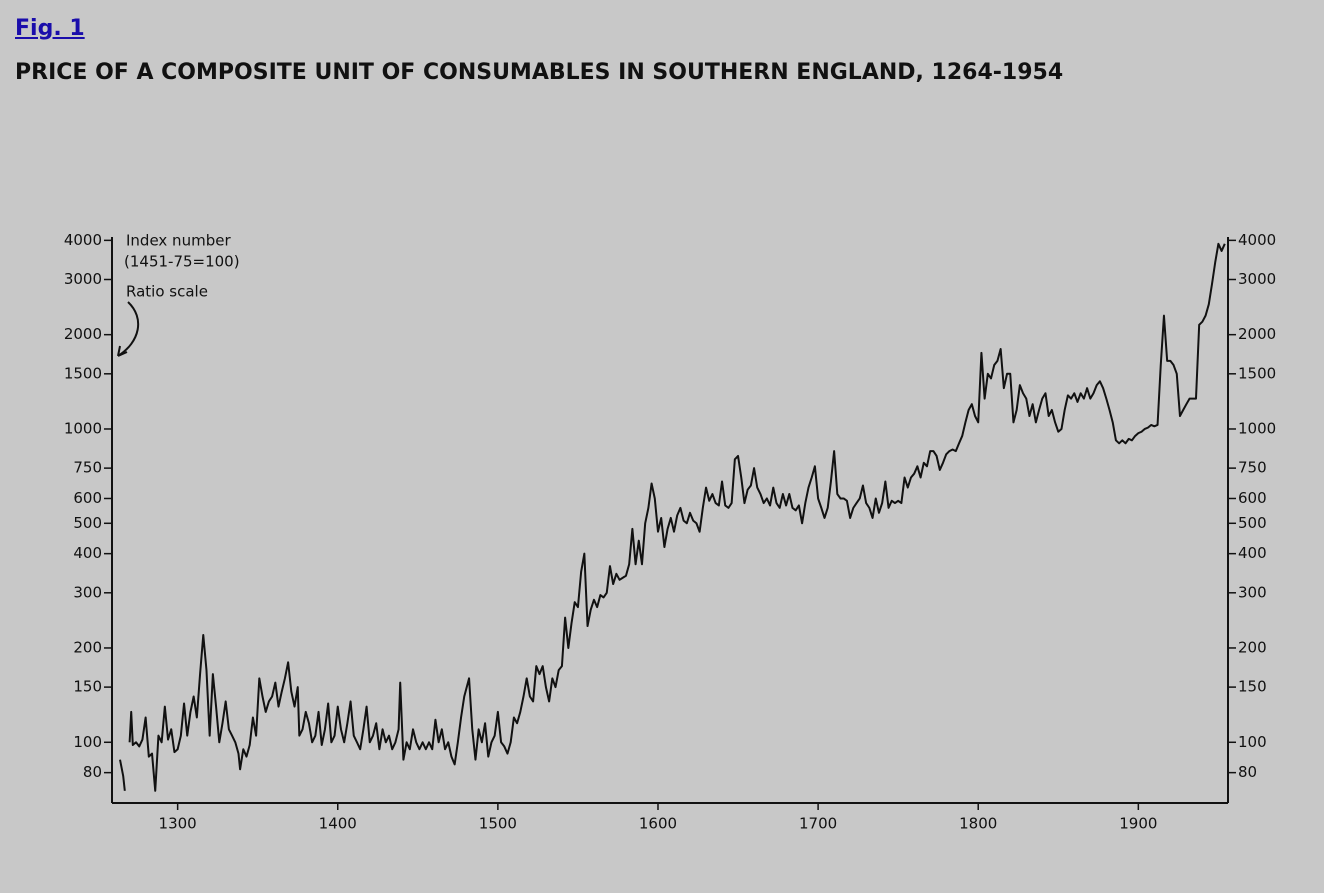 Image resolution: width=1324 pixels, height=893 pixels. What do you see at coordinates (1257, 373) in the screenshot?
I see `y2-tick-label: 1500` at bounding box center [1257, 373].